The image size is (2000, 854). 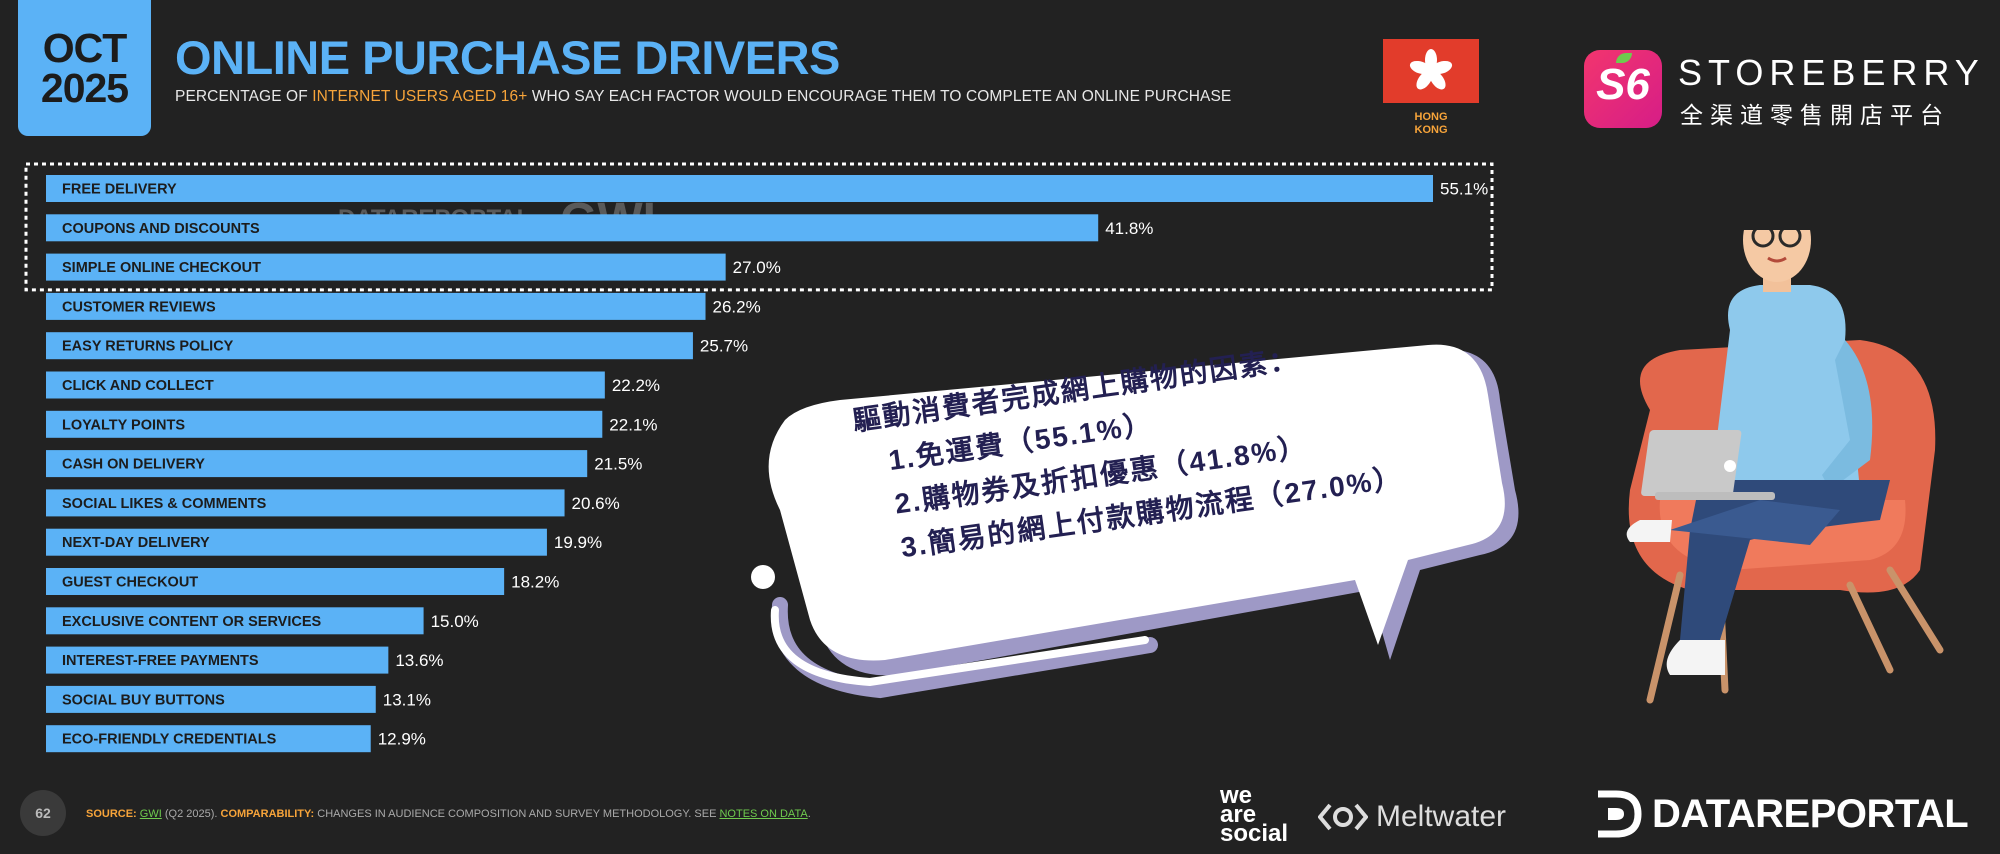 What do you see at coordinates (1815, 115) in the screenshot?
I see `storeberry-tagline: 全渠道零售開店平台` at bounding box center [1815, 115].